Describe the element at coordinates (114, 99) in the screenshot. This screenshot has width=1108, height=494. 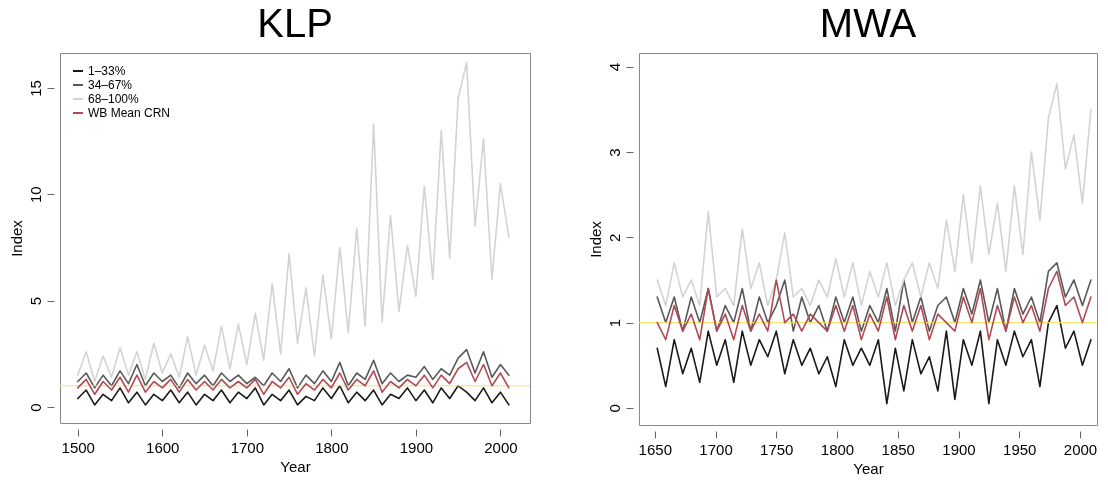
I see `legend-label: 68–100%` at that location.